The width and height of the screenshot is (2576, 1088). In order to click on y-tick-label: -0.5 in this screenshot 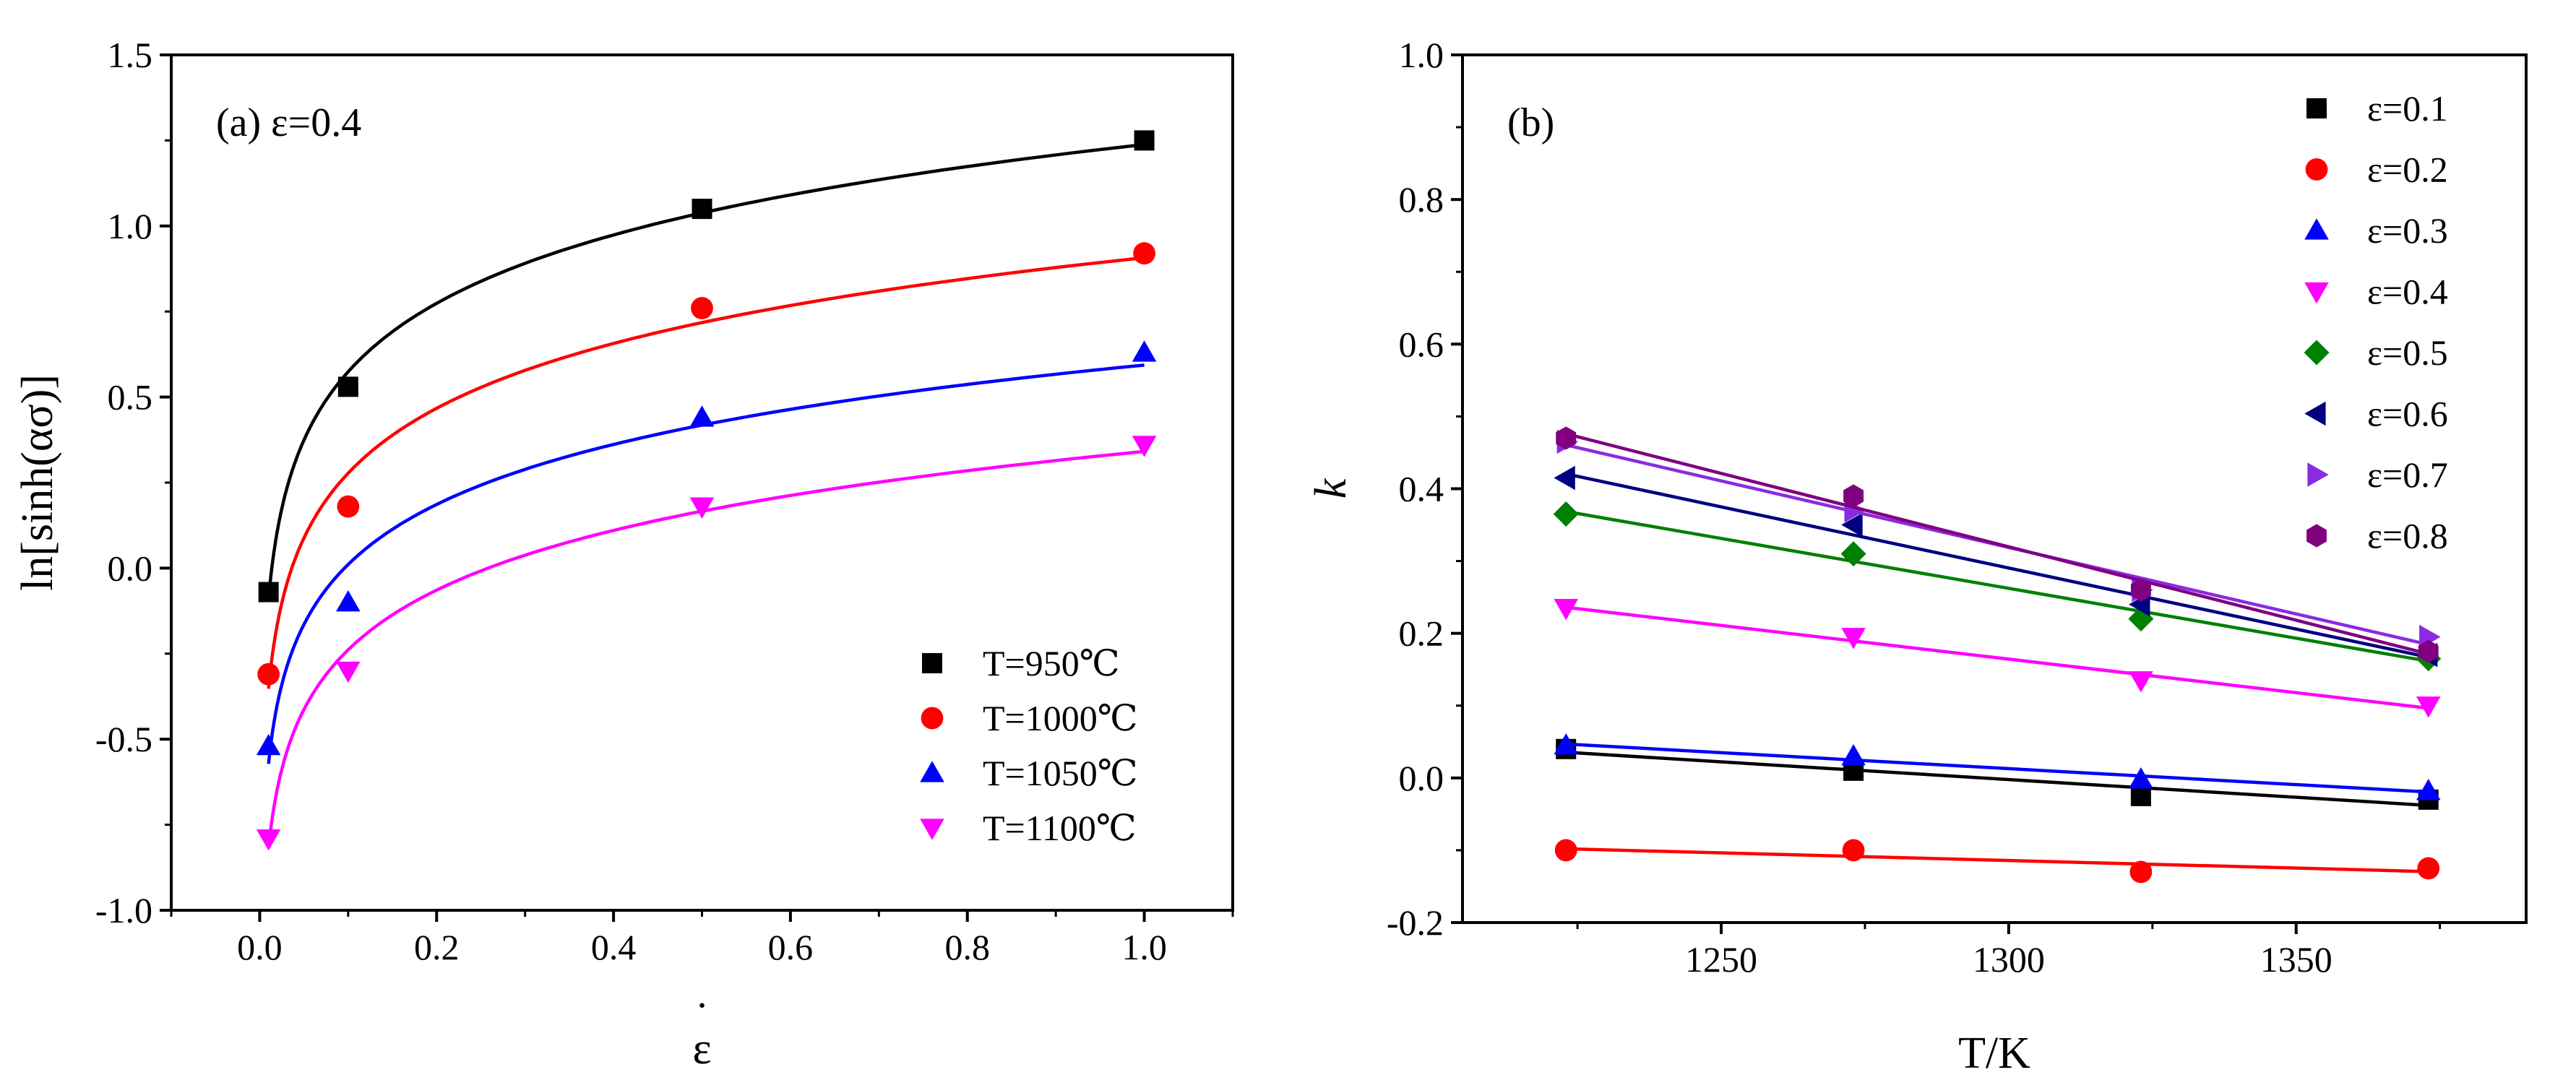, I will do `click(123, 739)`.